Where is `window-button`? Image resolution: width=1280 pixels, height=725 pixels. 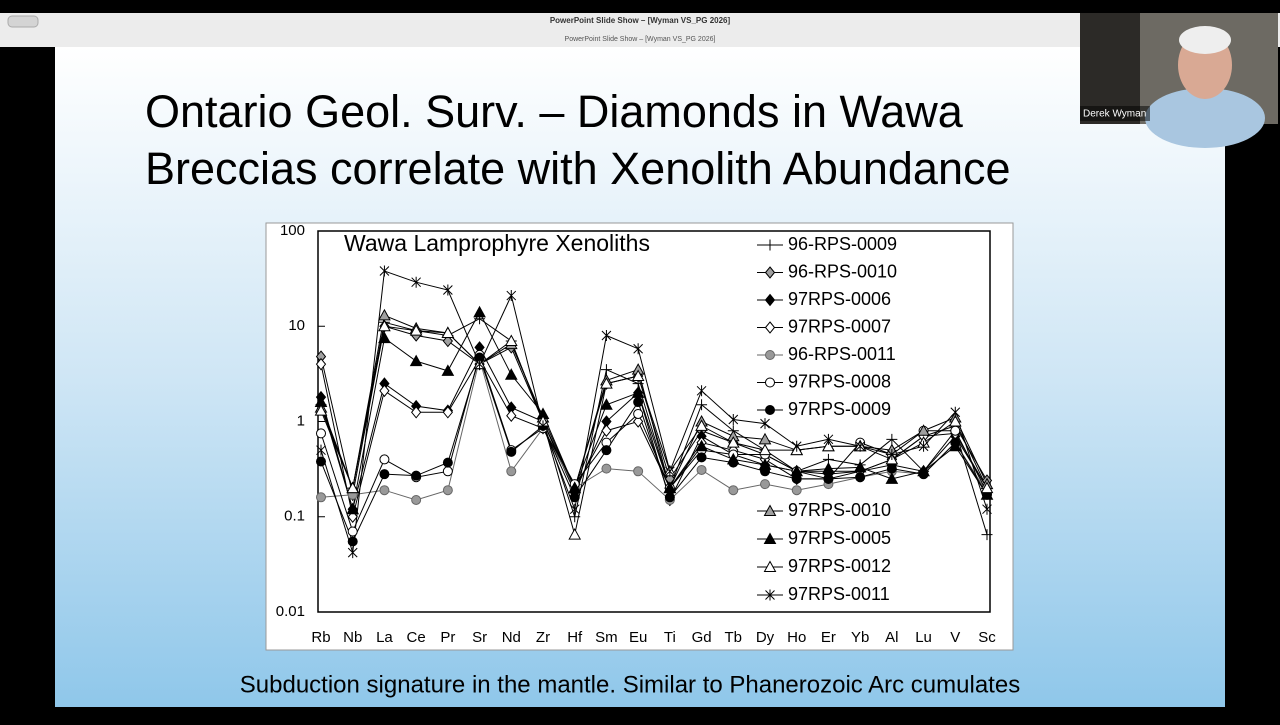 window-button is located at coordinates (23, 21).